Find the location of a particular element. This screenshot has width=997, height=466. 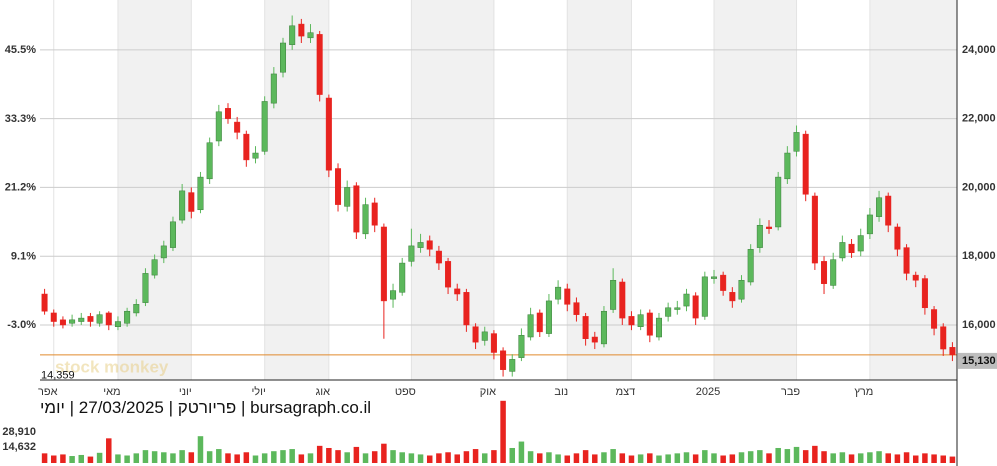

last-price-label: 15,130 is located at coordinates (979, 361).